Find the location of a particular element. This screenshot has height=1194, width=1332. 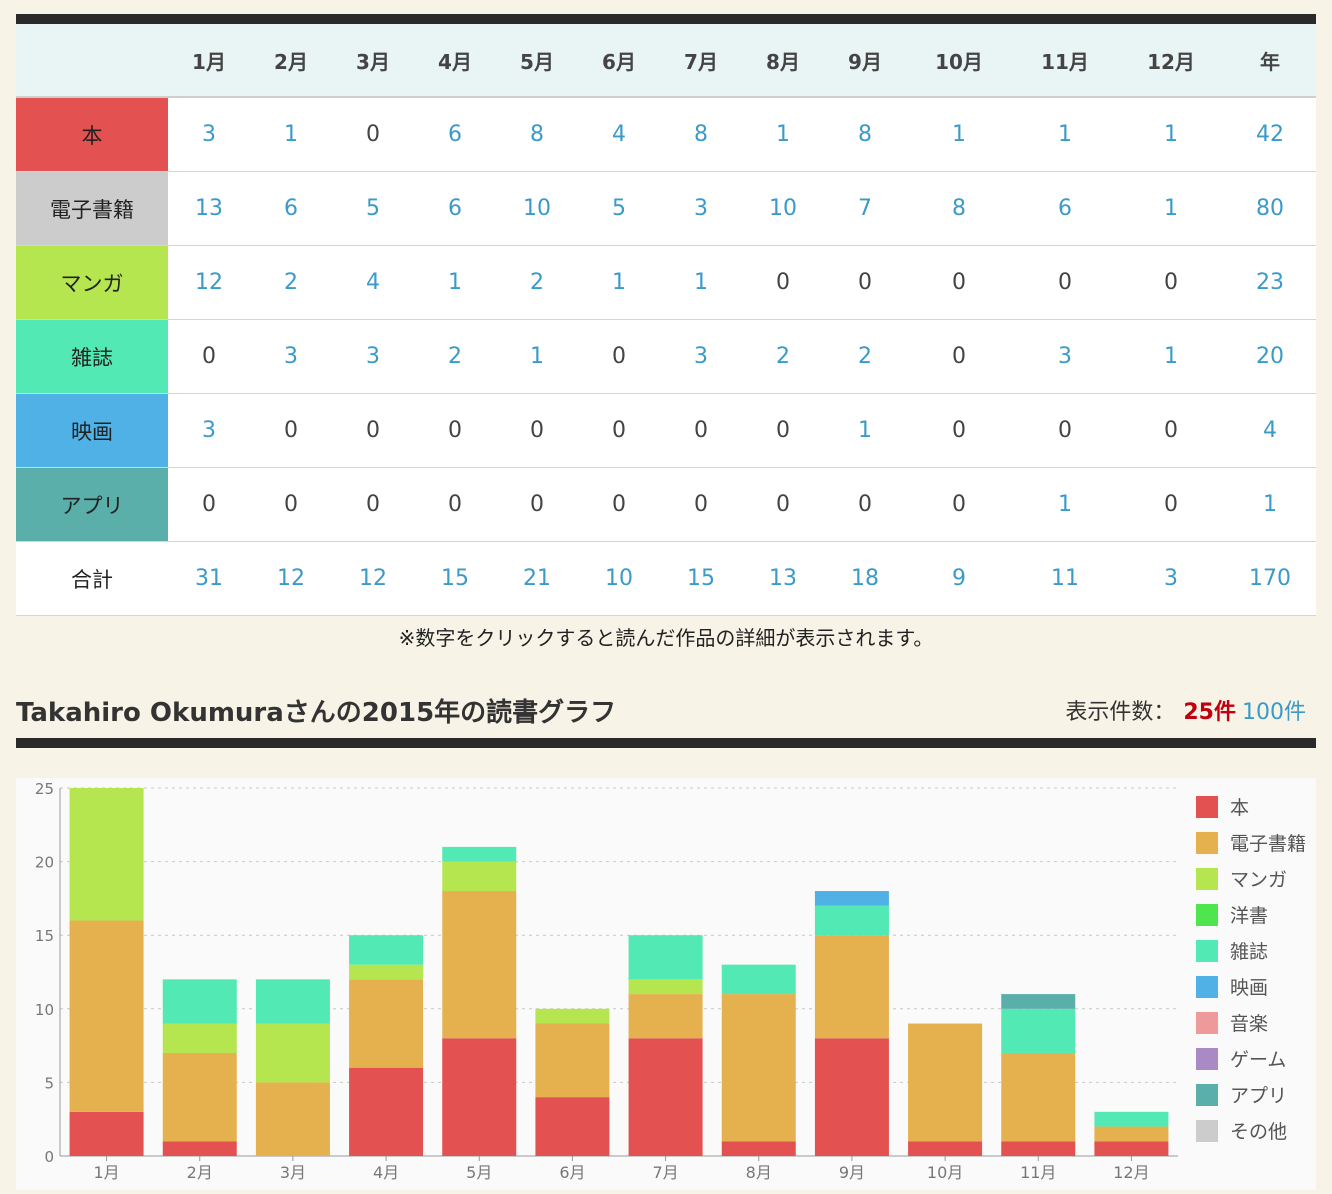

count-cell: 42 is located at coordinates (1270, 134).